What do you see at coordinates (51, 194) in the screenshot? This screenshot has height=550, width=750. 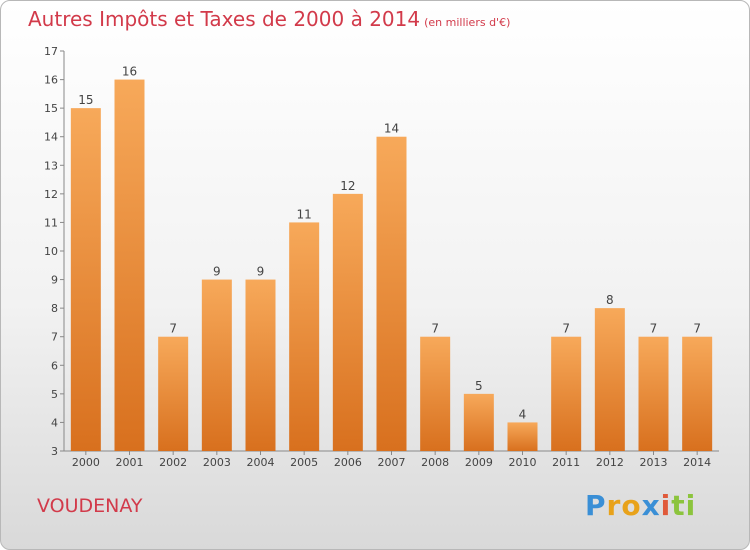 I see `y-tick-label: 12` at bounding box center [51, 194].